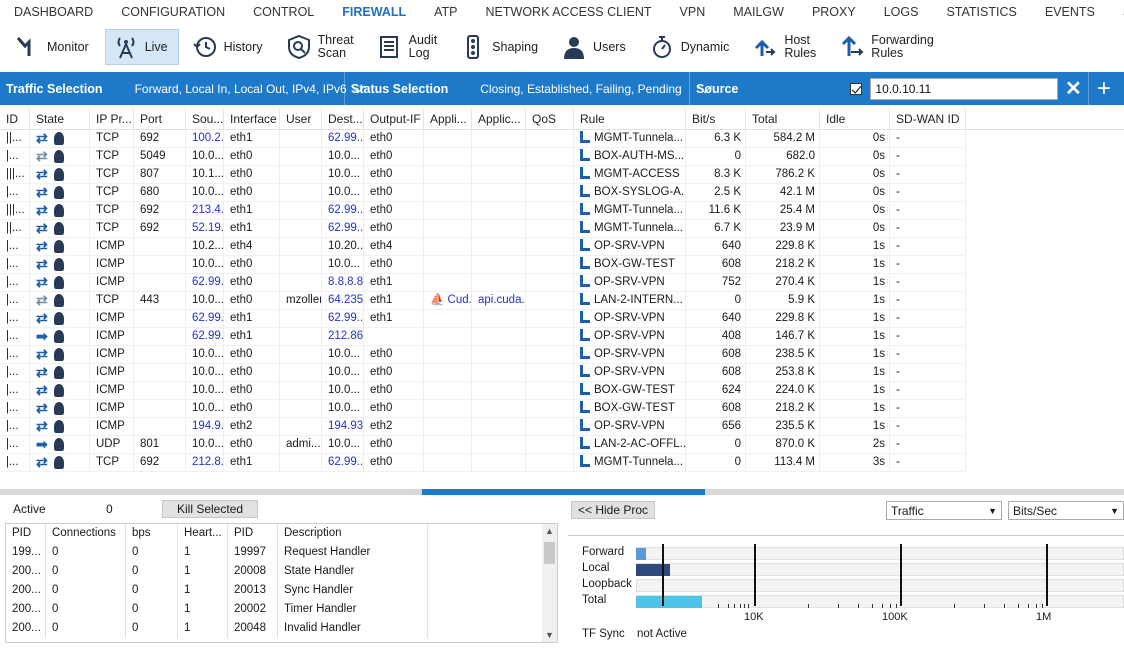 This screenshot has width=1124, height=653. What do you see at coordinates (173, 12) in the screenshot?
I see `menu-configuration: CONFIGURATION` at bounding box center [173, 12].